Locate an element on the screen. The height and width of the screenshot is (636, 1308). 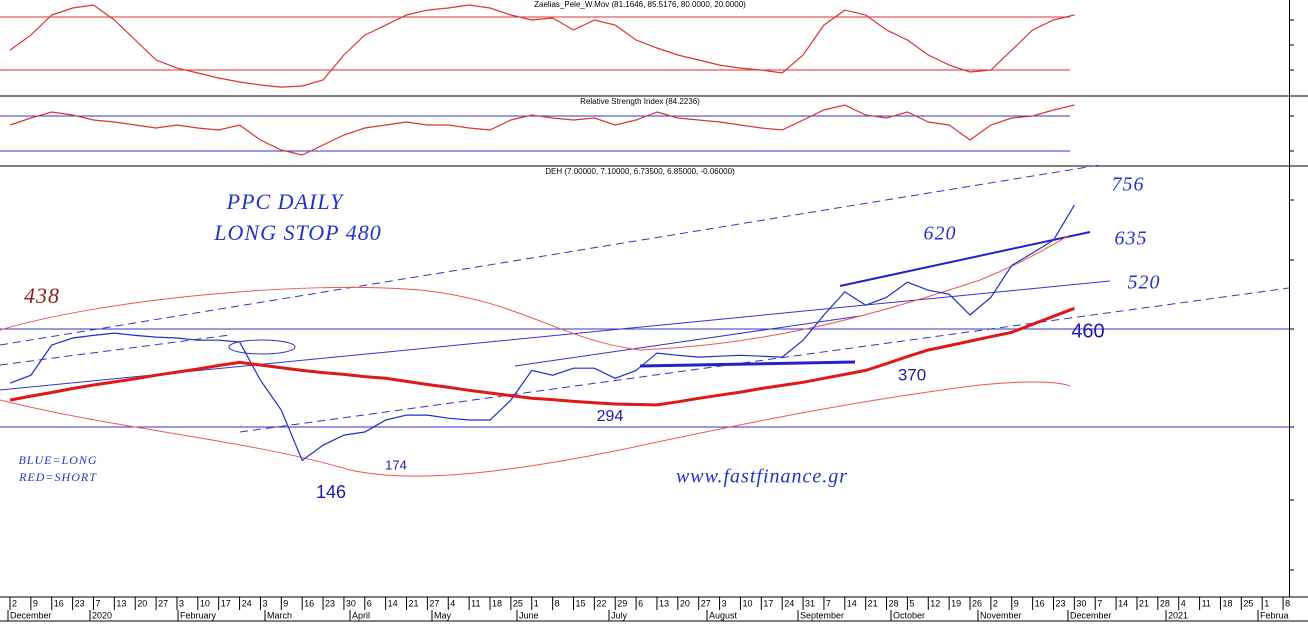
month-label: 2020 is located at coordinates (102, 615).